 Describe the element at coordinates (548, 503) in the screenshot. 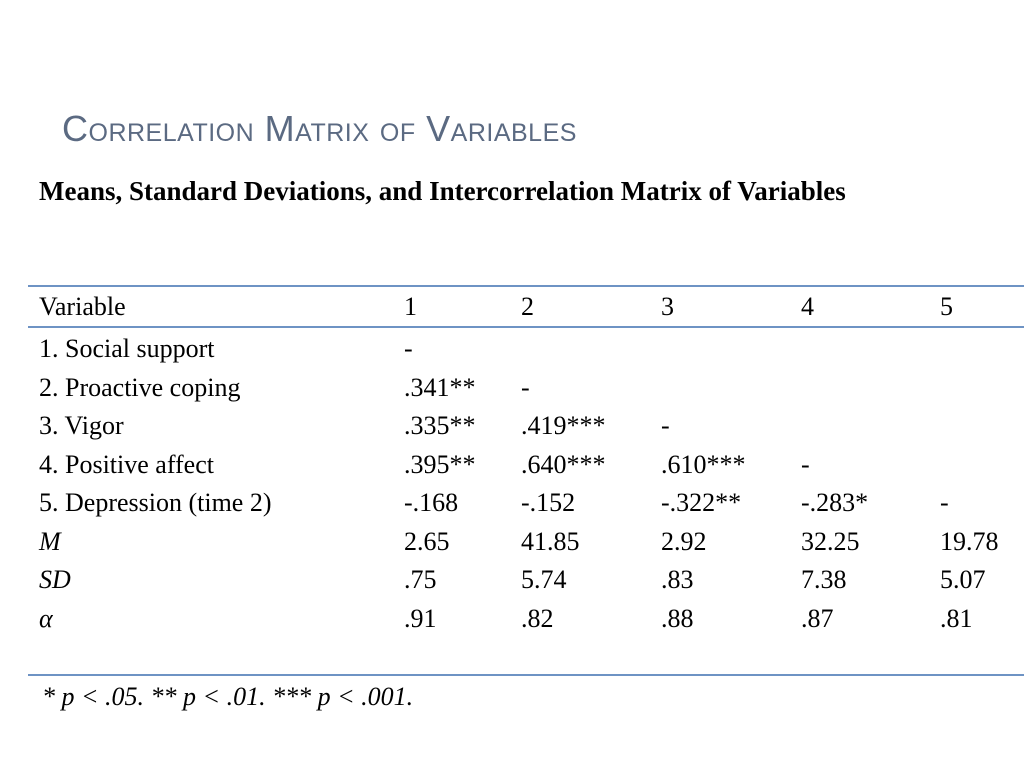

I see `table-cell: -.152` at that location.